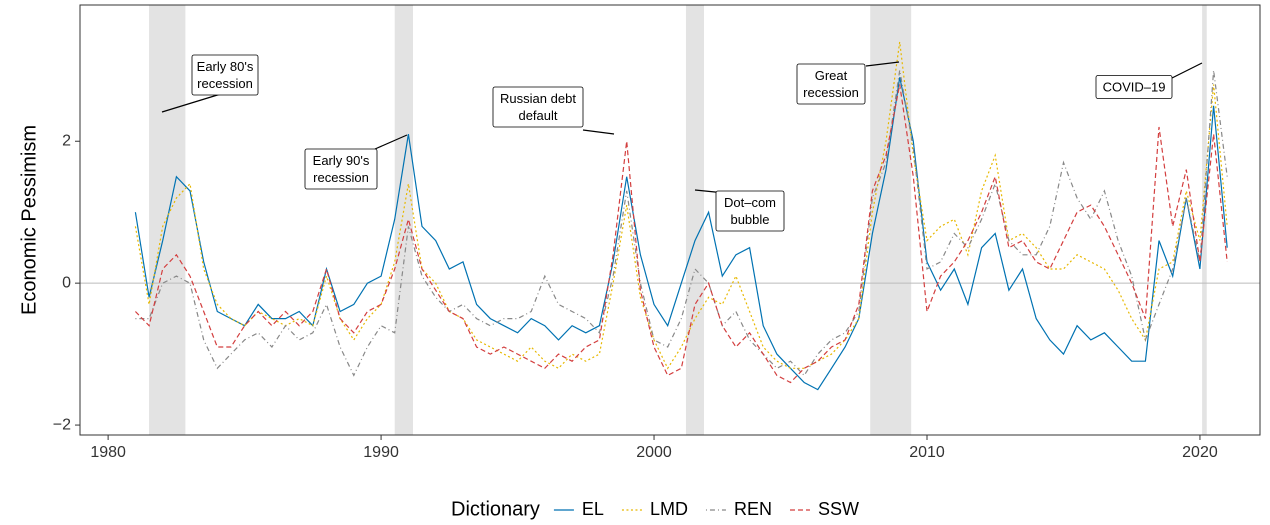 This screenshot has width=1270, height=525. I want to click on annotation-text: Early 90's, so click(341, 160).